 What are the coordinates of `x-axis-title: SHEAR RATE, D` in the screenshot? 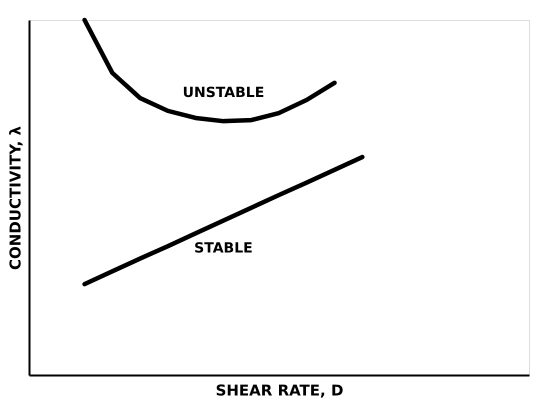 It's located at (280, 391).